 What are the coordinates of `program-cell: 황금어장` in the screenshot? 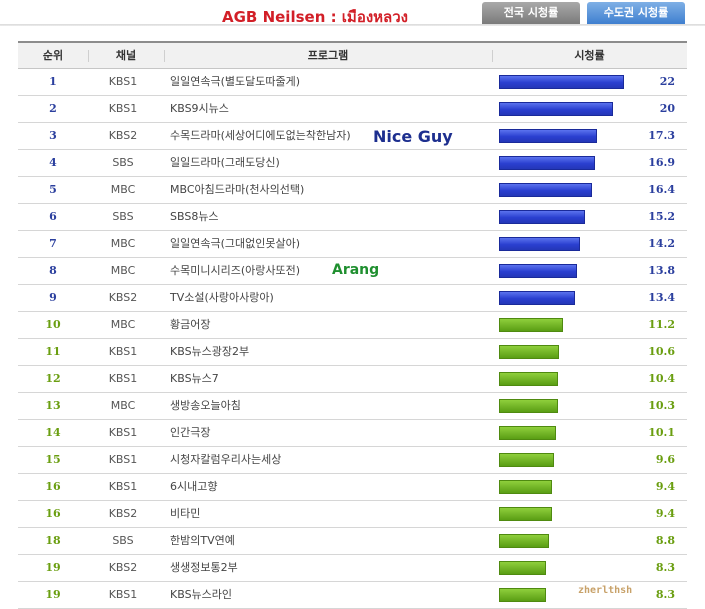 It's located at (190, 324).